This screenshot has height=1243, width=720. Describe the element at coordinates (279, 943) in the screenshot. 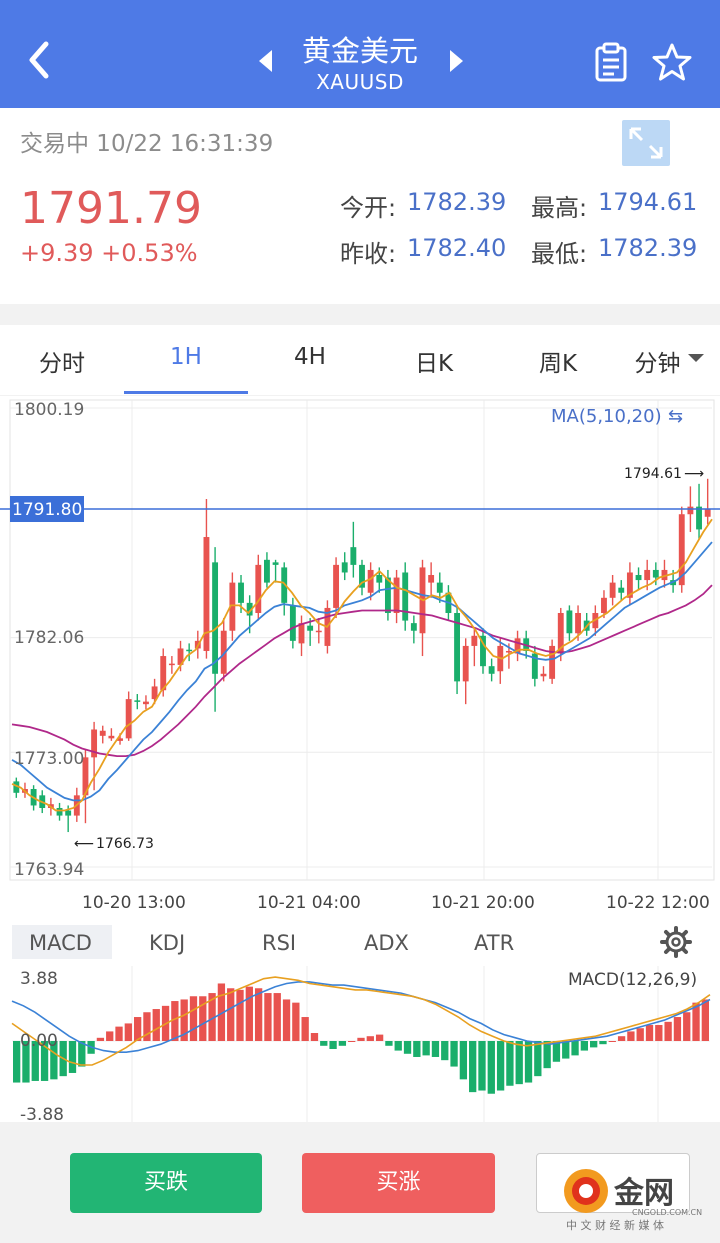

I see `tab-rsi: RSI` at that location.